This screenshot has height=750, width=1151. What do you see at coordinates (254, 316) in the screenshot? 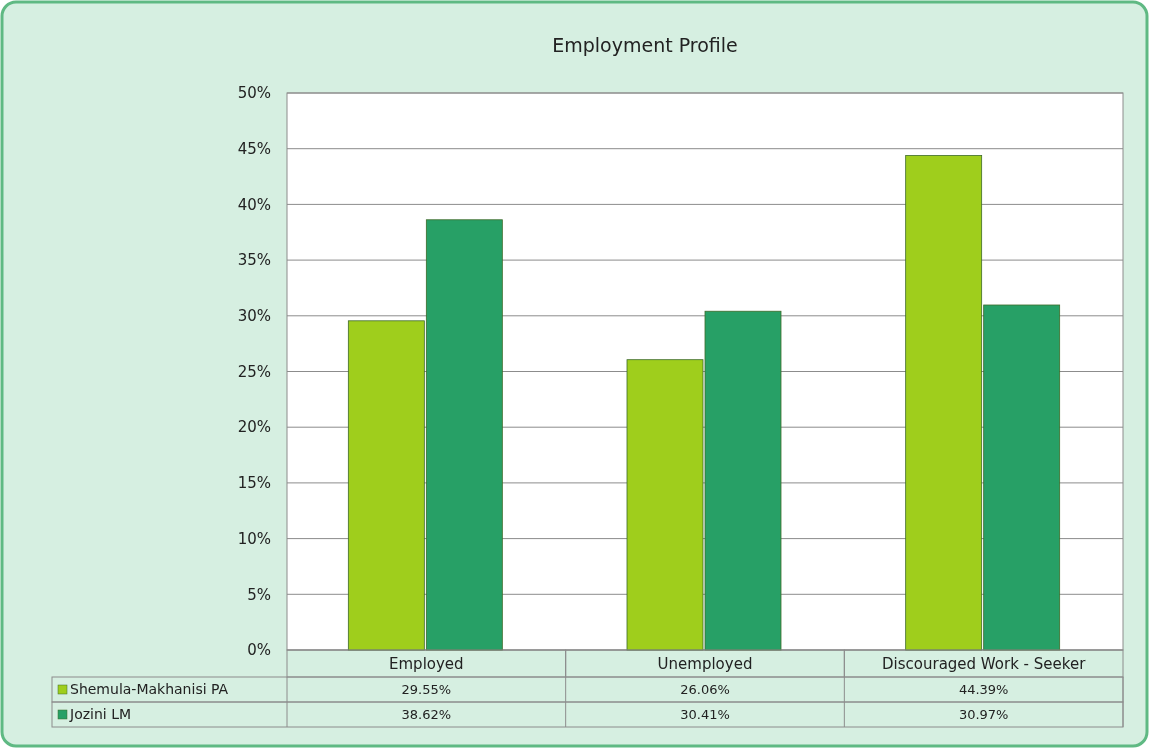
I see `y-tick-label: 30%` at bounding box center [254, 316].